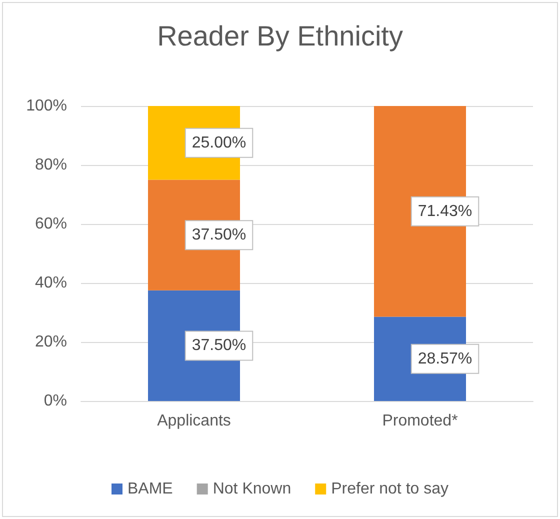 This screenshot has width=560, height=519. What do you see at coordinates (50, 342) in the screenshot?
I see `y-tick-label: 20%` at bounding box center [50, 342].